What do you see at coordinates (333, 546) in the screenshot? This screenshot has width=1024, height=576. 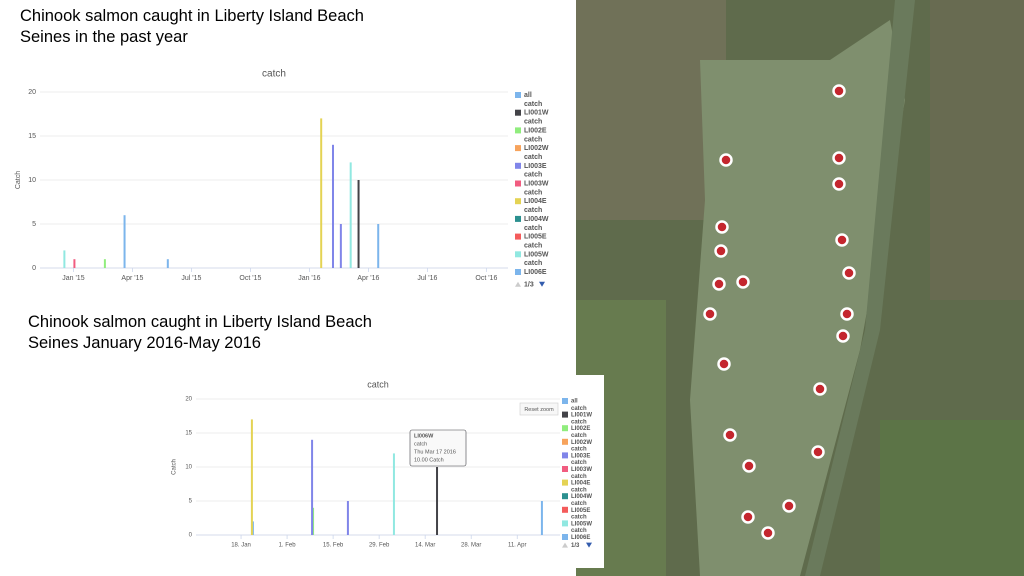 I see `x-tick-label: 15. Feb` at bounding box center [333, 546].